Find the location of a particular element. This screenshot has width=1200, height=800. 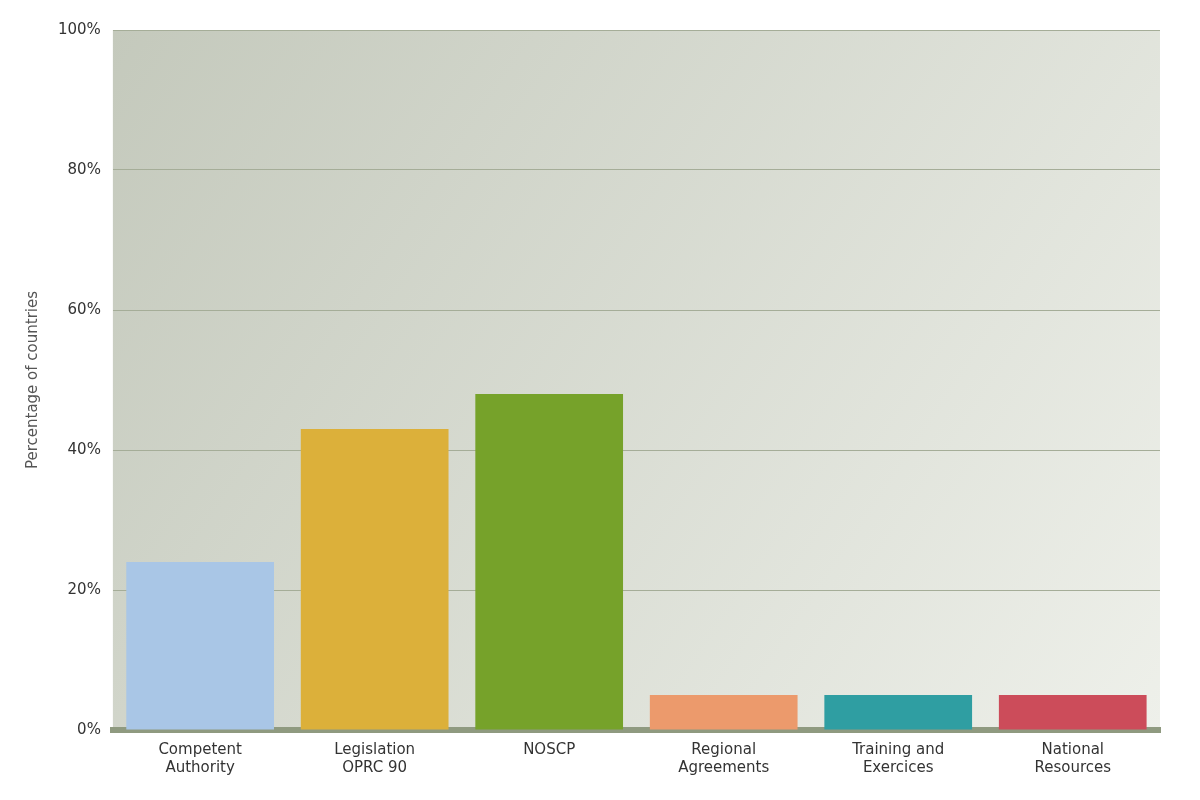

y-axis-title: Percentage of countries is located at coordinates (31, 380).